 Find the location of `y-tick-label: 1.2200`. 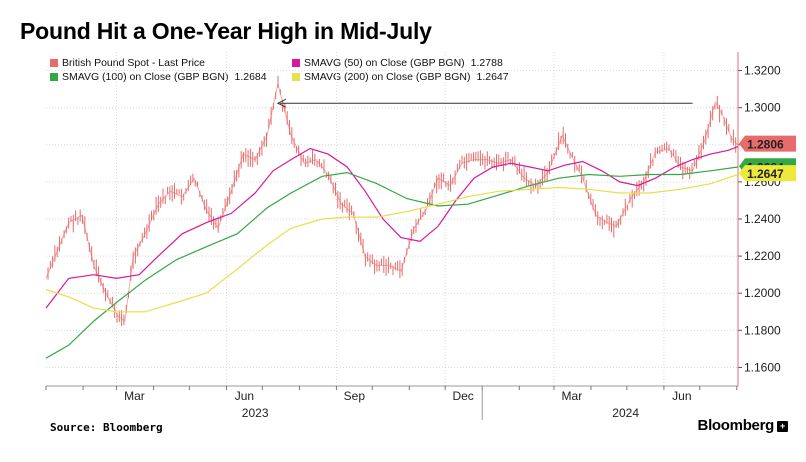

y-tick-label: 1.2200 is located at coordinates (762, 256).